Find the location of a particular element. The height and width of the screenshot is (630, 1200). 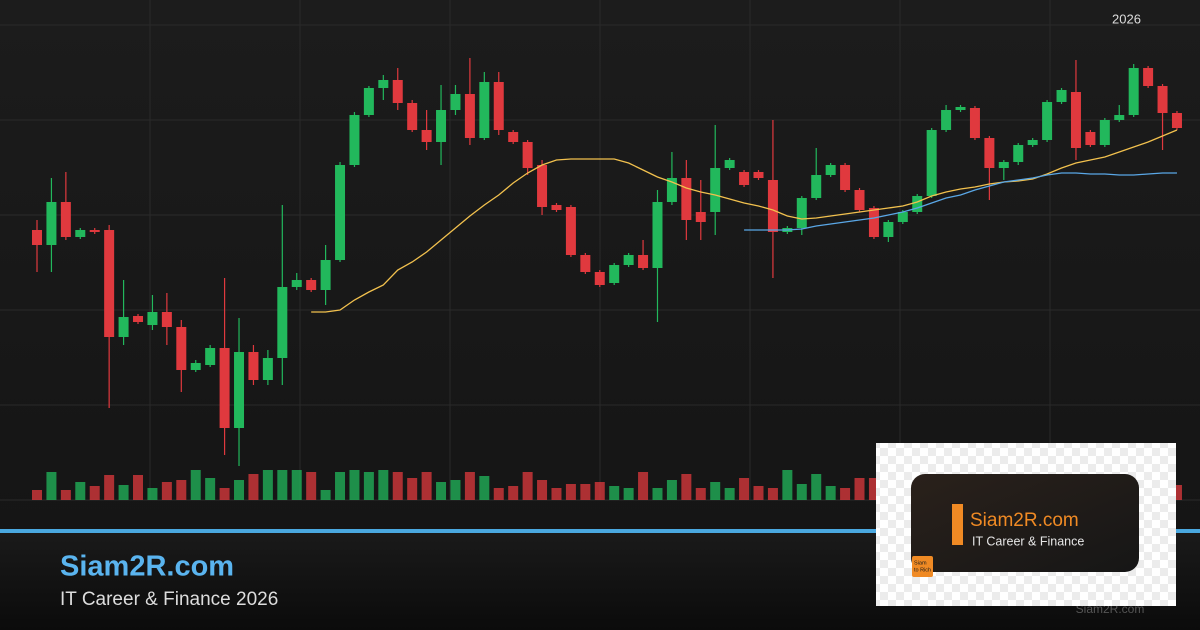

logo-text: Siam is located at coordinates (920, 563).